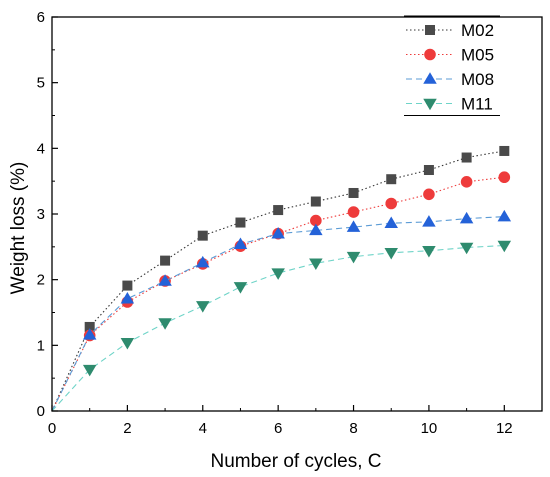 This screenshot has height=477, width=550. Describe the element at coordinates (477, 79) in the screenshot. I see `legend-label-m08: M08` at that location.